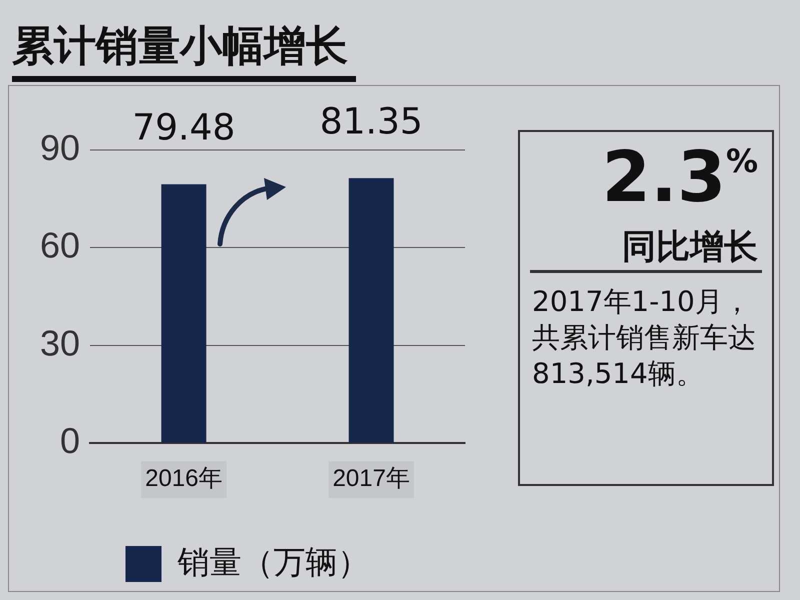 Image resolution: width=800 pixels, height=600 pixels. Describe the element at coordinates (184, 128) in the screenshot. I see `data-label: 79.48` at that location.